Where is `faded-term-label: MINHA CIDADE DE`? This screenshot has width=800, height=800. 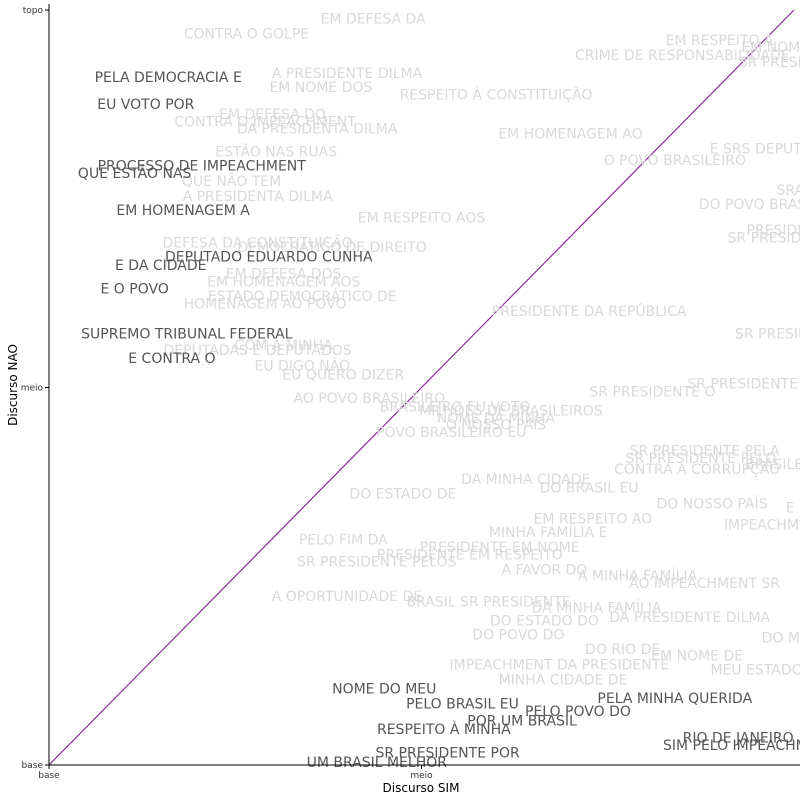
faded-term-label: MINHA CIDADE DE is located at coordinates (563, 680).